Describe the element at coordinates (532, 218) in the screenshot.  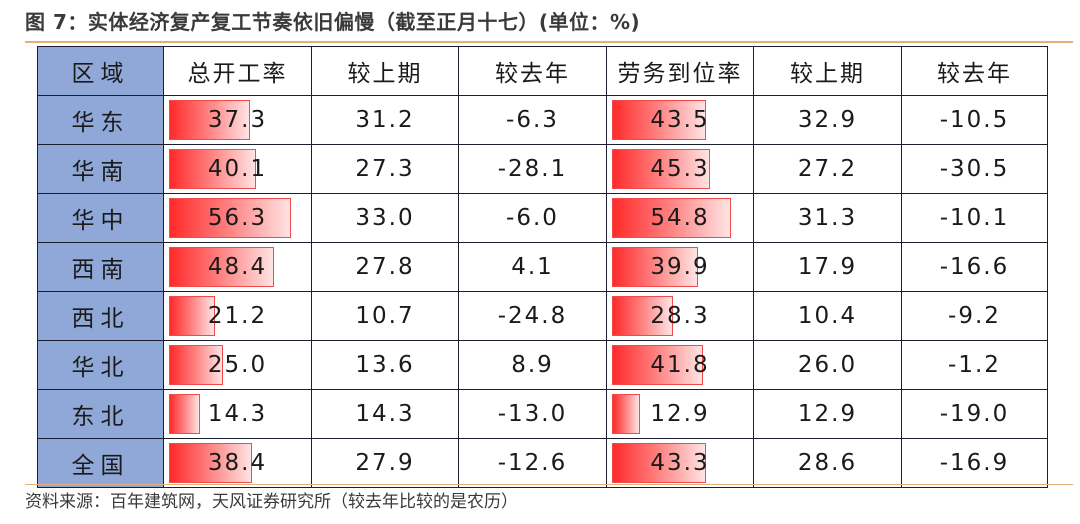
I see `cell-start-vs-ly: -6.0` at that location.